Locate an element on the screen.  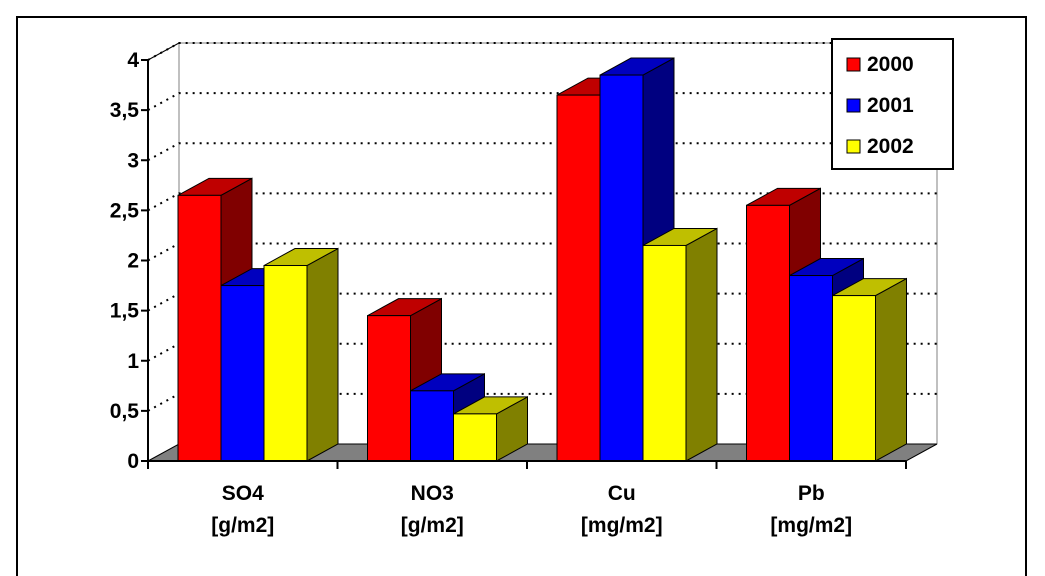
y-tick-label: 1,5 is located at coordinates (125, 311).